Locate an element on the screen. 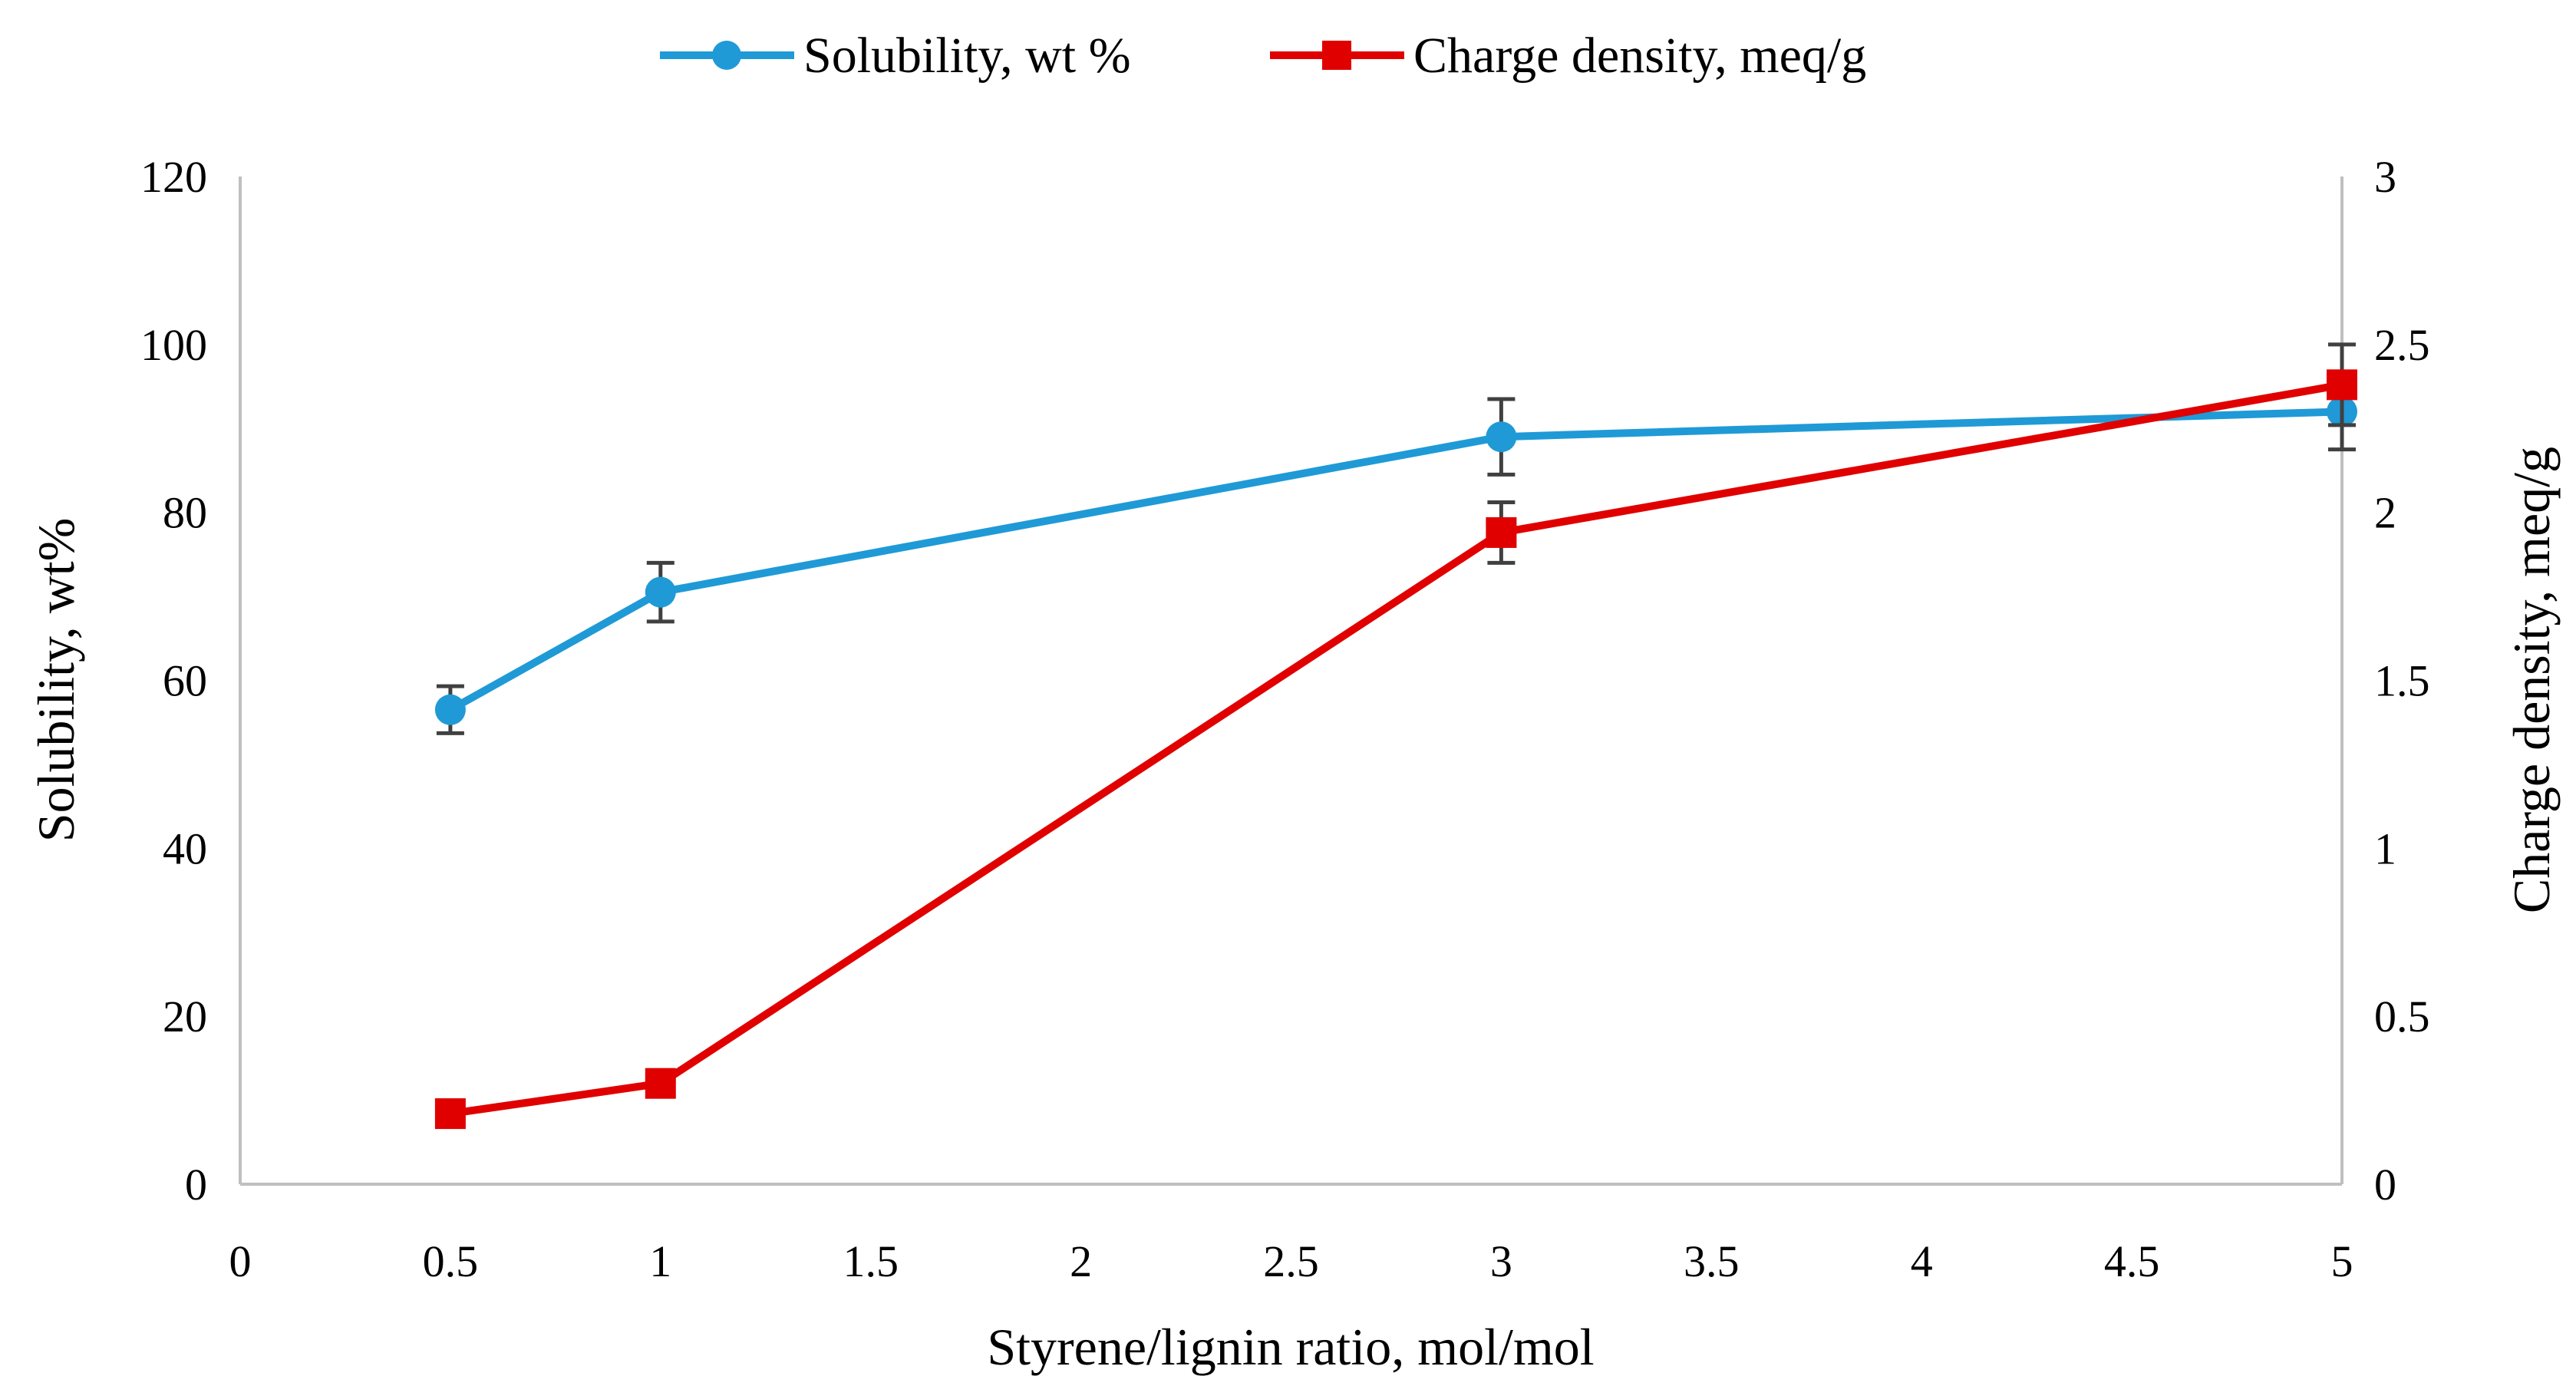 The width and height of the screenshot is (2576, 1396). y-right-tick-labels: 0 0.5 1 1.5 2 2.5 3 is located at coordinates (2402, 681).